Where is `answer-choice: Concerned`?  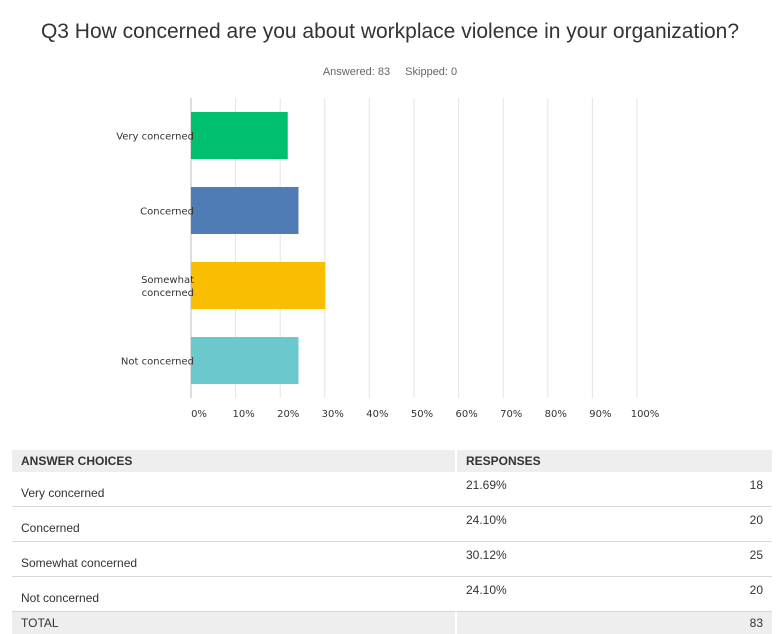 answer-choice: Concerned is located at coordinates (233, 524).